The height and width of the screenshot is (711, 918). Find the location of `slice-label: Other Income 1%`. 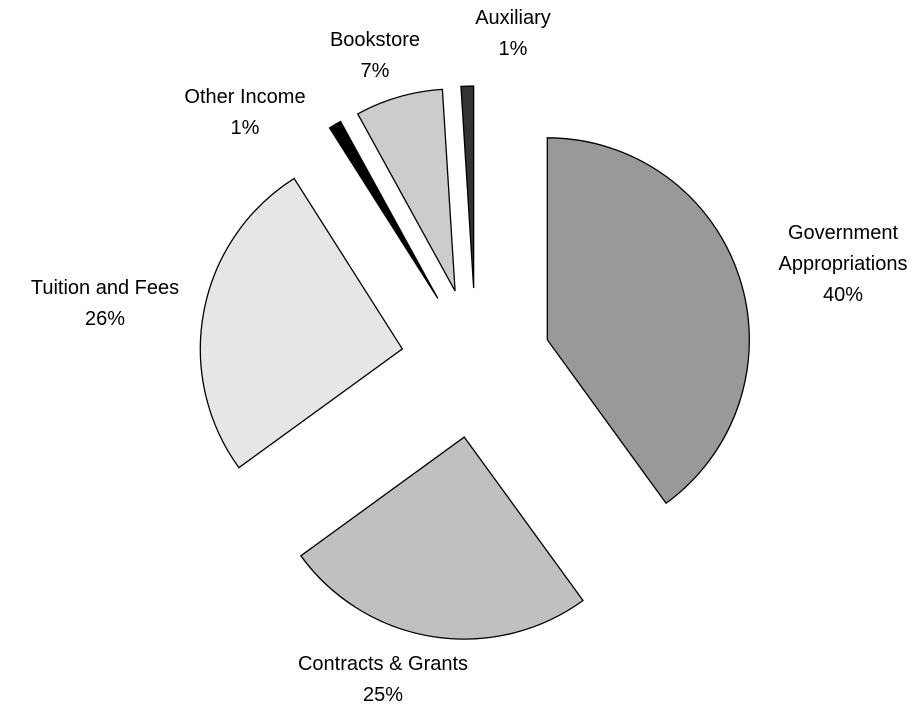

slice-label: Other Income 1% is located at coordinates (245, 113).